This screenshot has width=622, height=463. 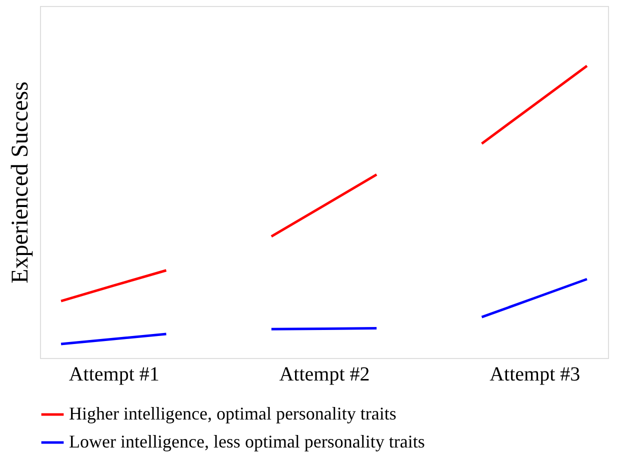 I want to click on x-tick-label: Attempt #1, so click(x=114, y=375).